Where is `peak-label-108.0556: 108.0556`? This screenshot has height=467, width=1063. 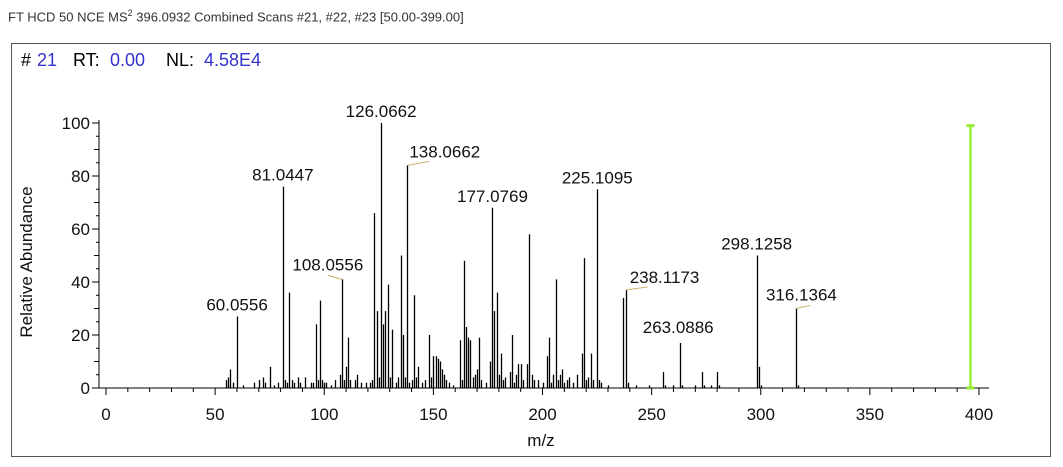
peak-label-108.0556: 108.0556 is located at coordinates (327, 264).